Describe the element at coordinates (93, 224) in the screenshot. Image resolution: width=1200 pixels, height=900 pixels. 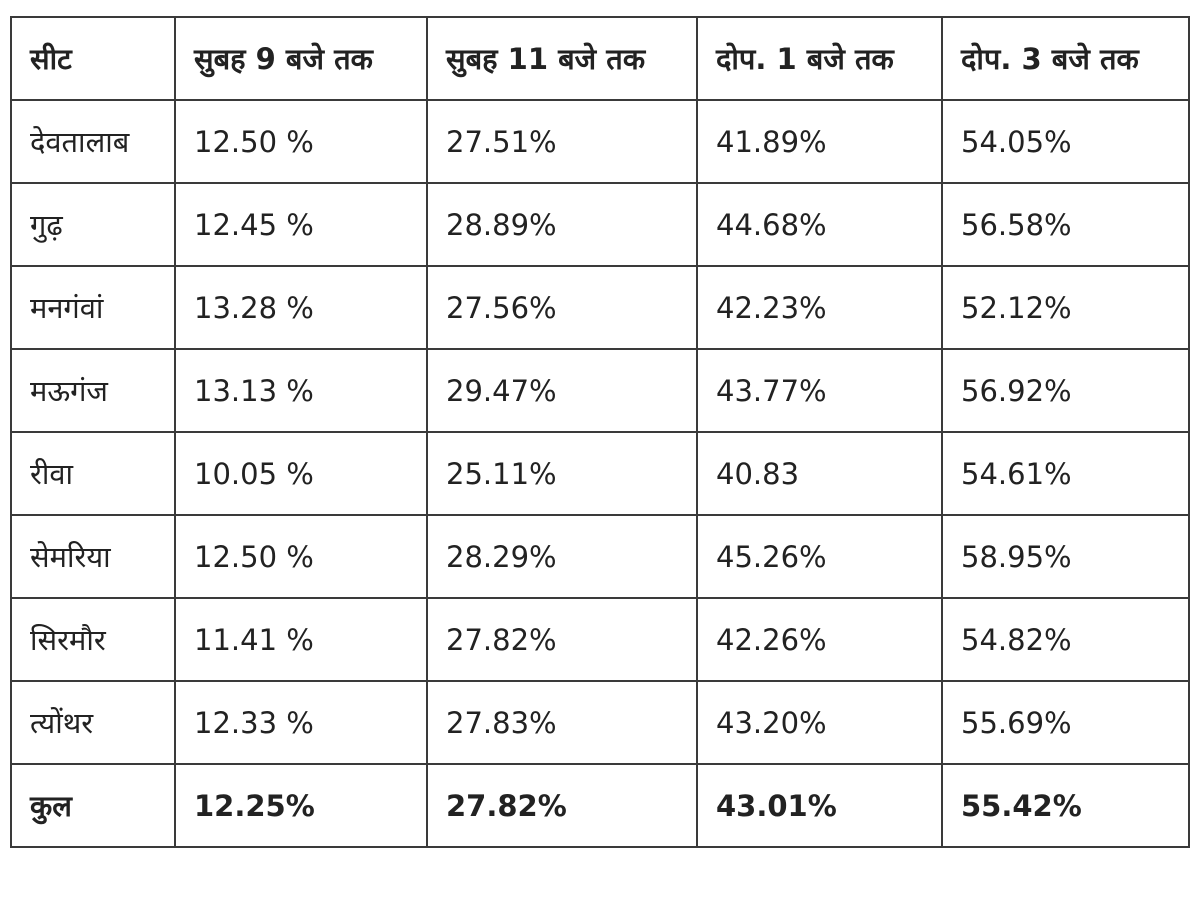
I see `seat-cell: गुढ़` at that location.